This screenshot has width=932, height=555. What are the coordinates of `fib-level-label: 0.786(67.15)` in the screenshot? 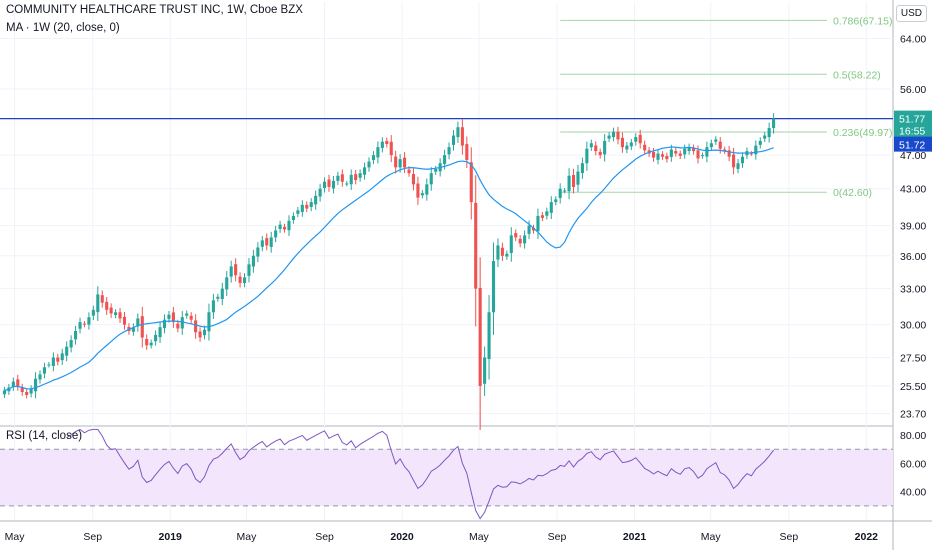 It's located at (863, 21).